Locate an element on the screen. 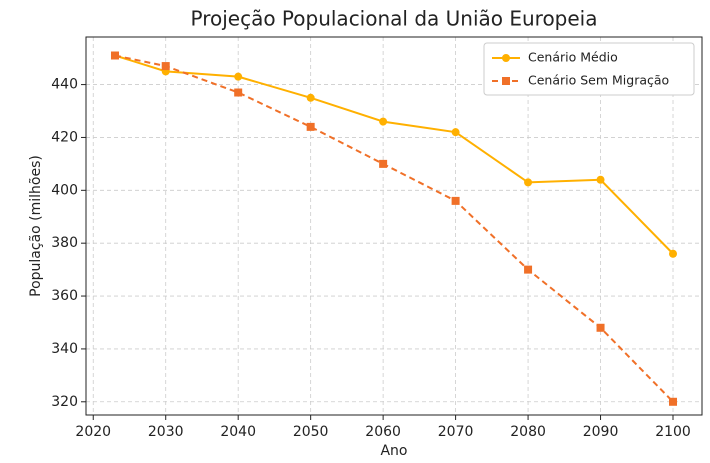 Image resolution: width=710 pixels, height=463 pixels. y-tick-label: 340 is located at coordinates (64, 349).